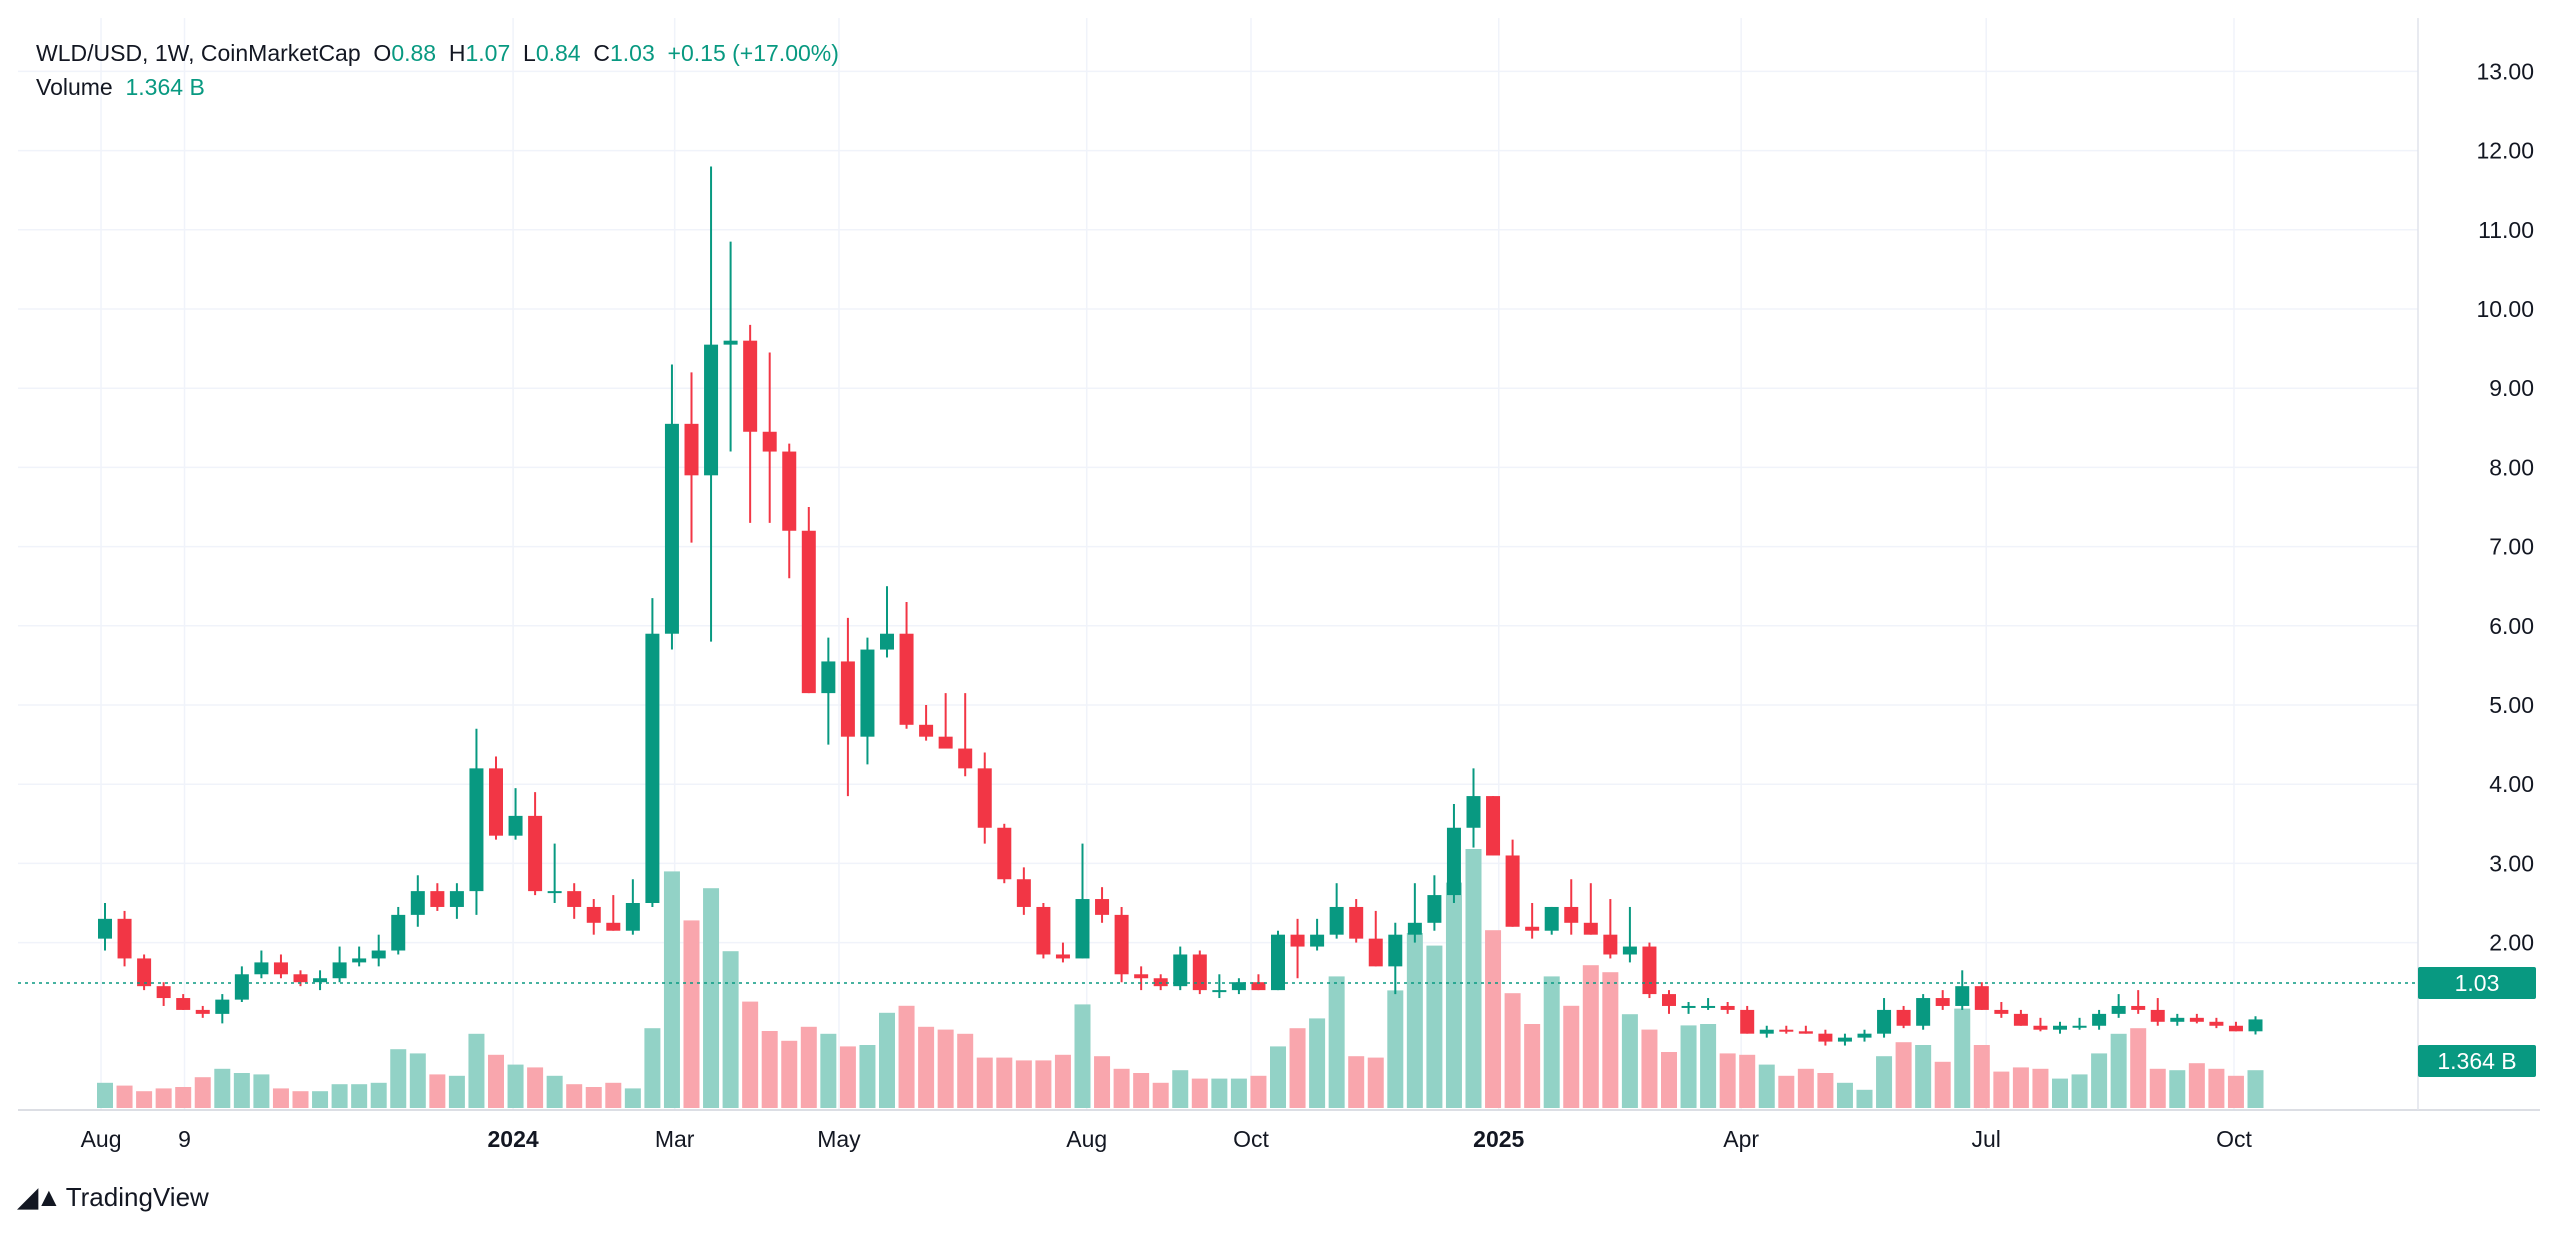  Describe the element at coordinates (414, 53) in the screenshot. I see `legend-open-value: 0.88` at that location.